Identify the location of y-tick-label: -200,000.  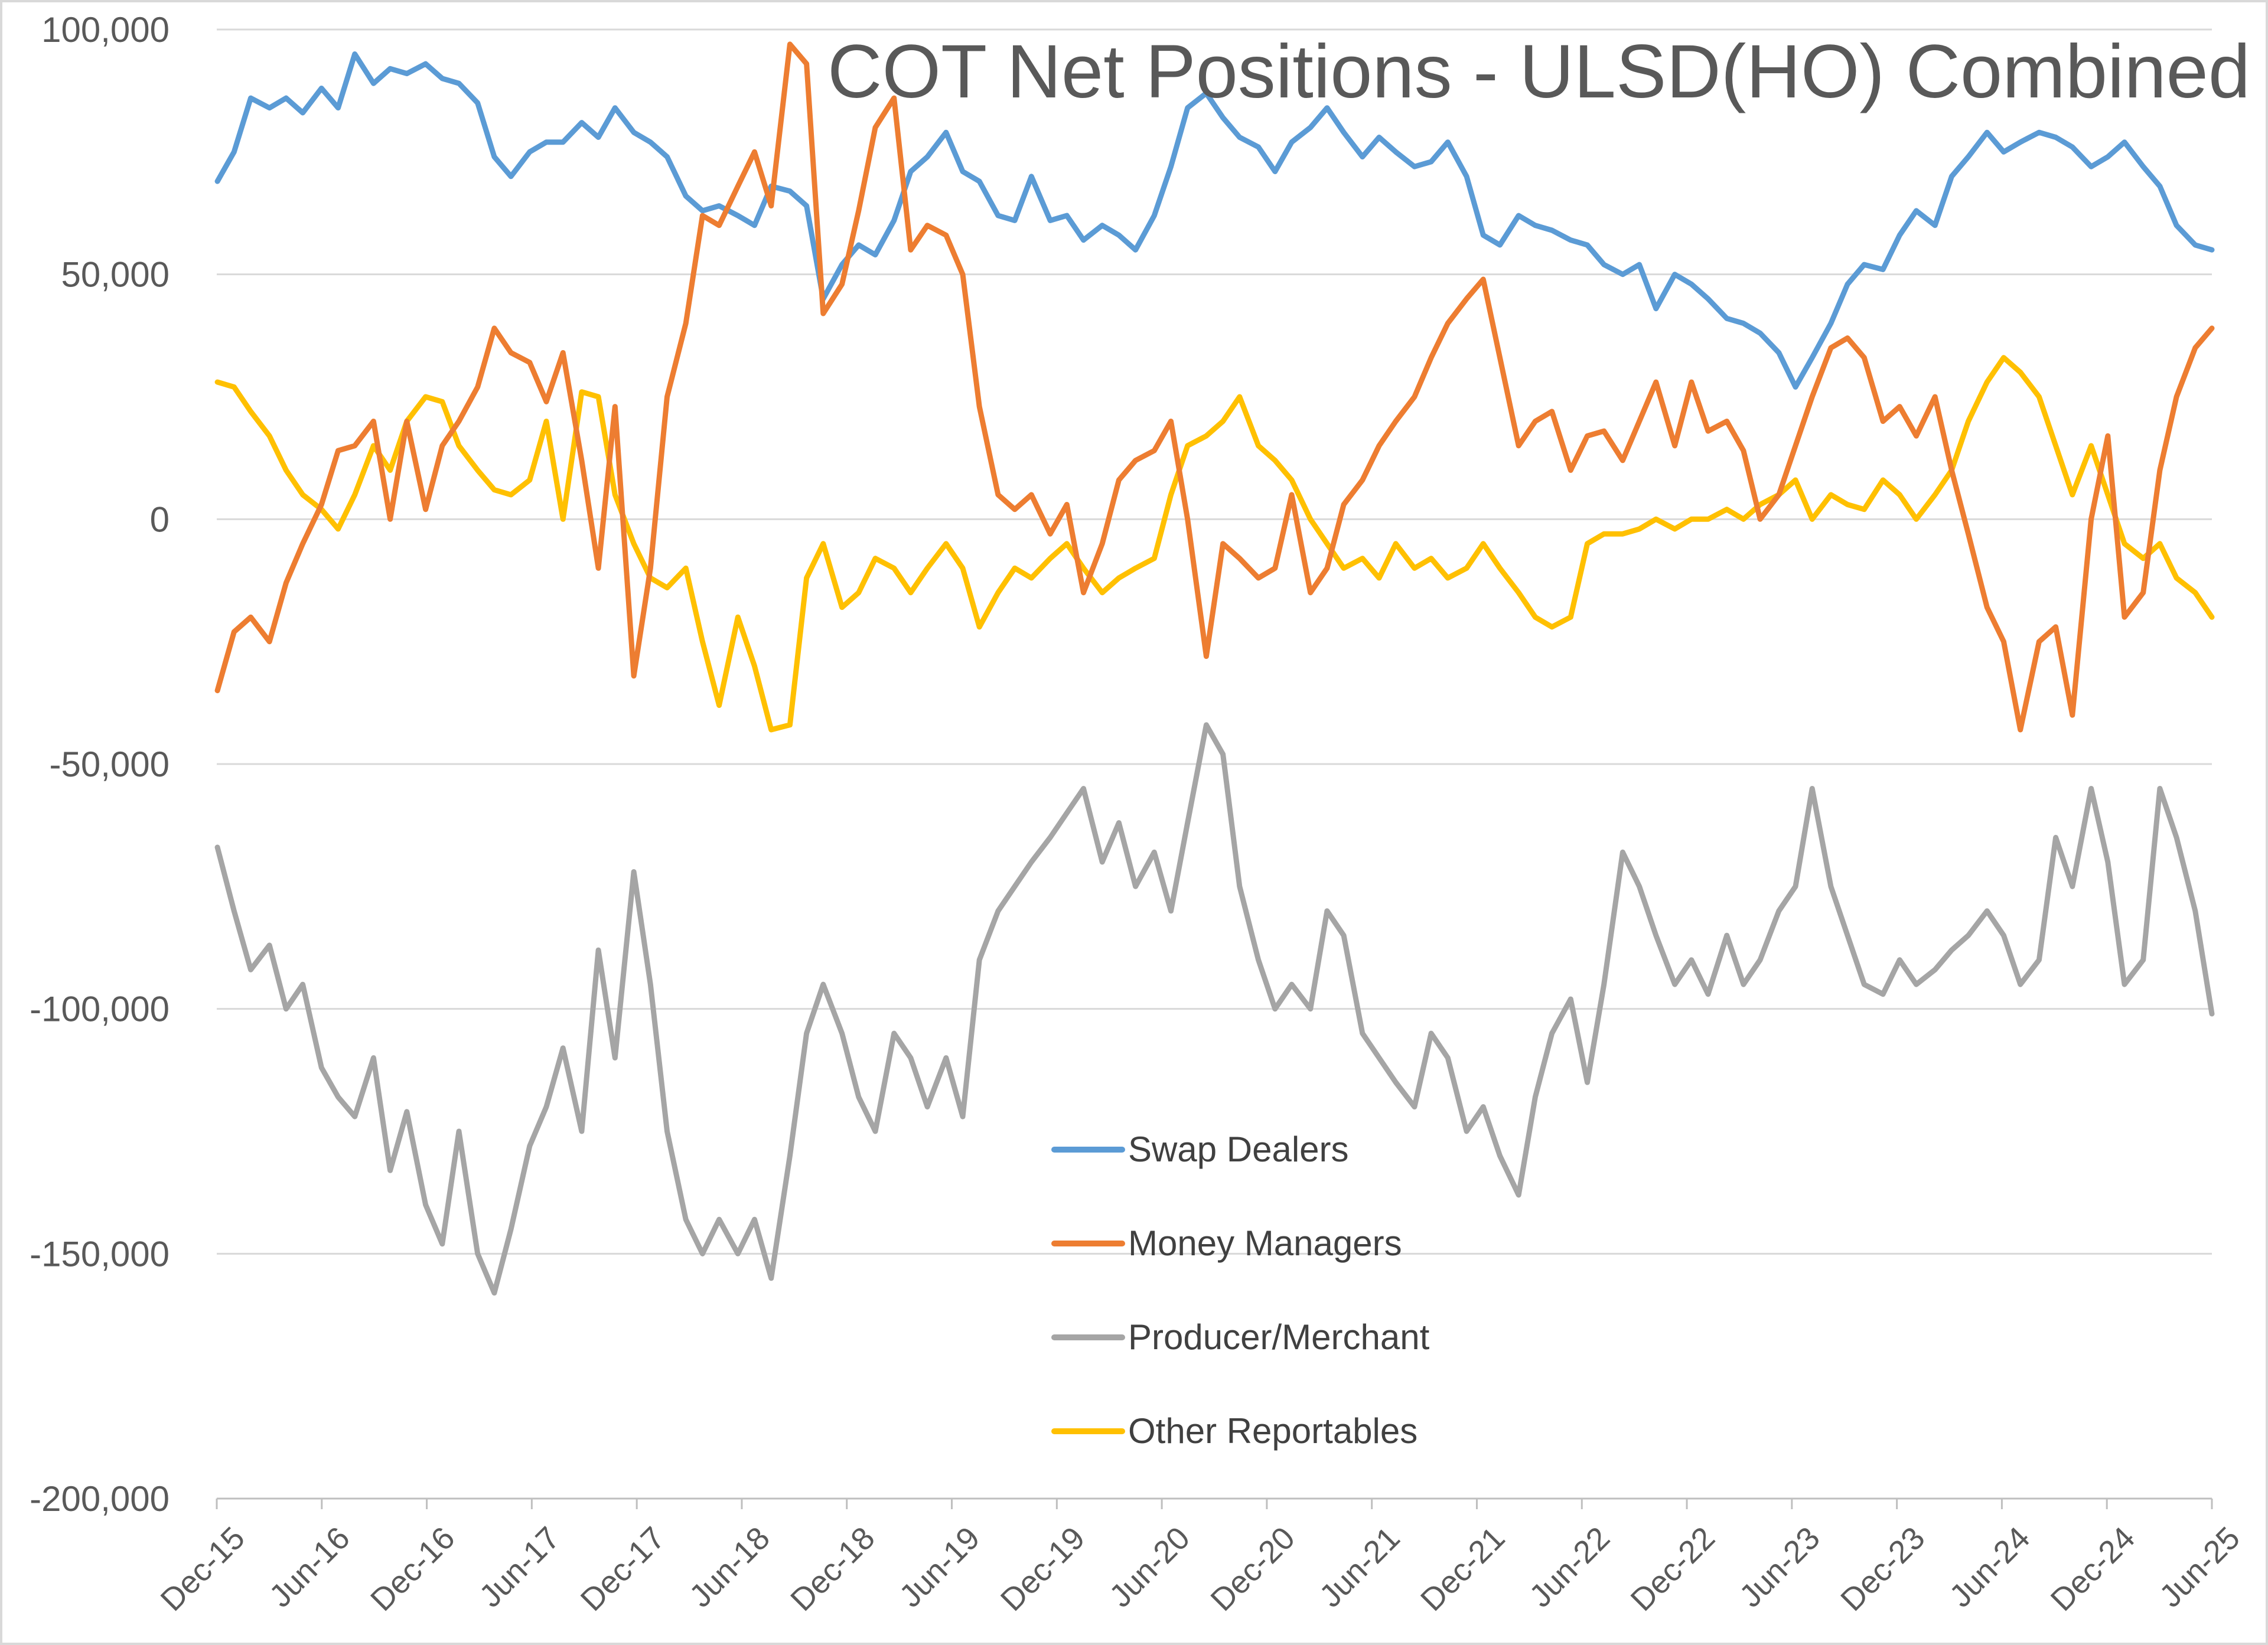
(100, 1499).